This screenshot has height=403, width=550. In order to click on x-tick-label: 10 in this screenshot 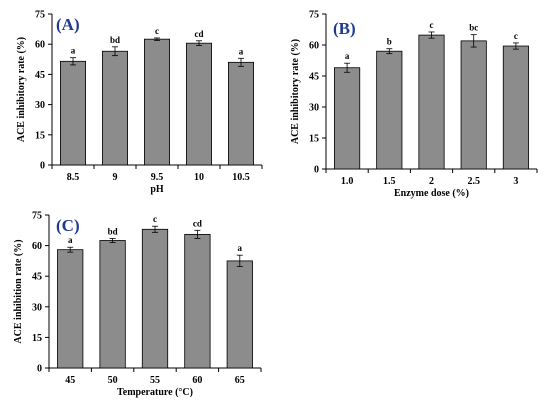, I will do `click(199, 177)`.